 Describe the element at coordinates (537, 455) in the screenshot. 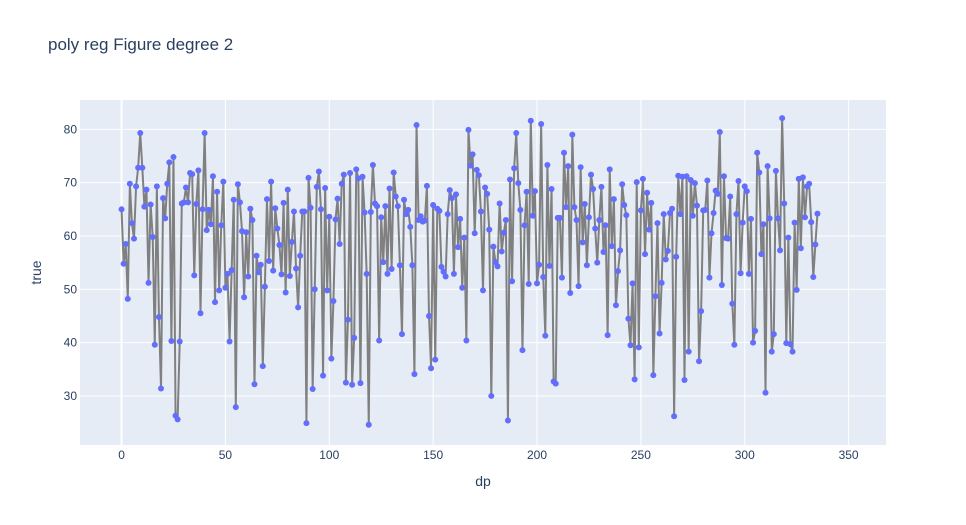

I see `x-tick-label: 200` at that location.